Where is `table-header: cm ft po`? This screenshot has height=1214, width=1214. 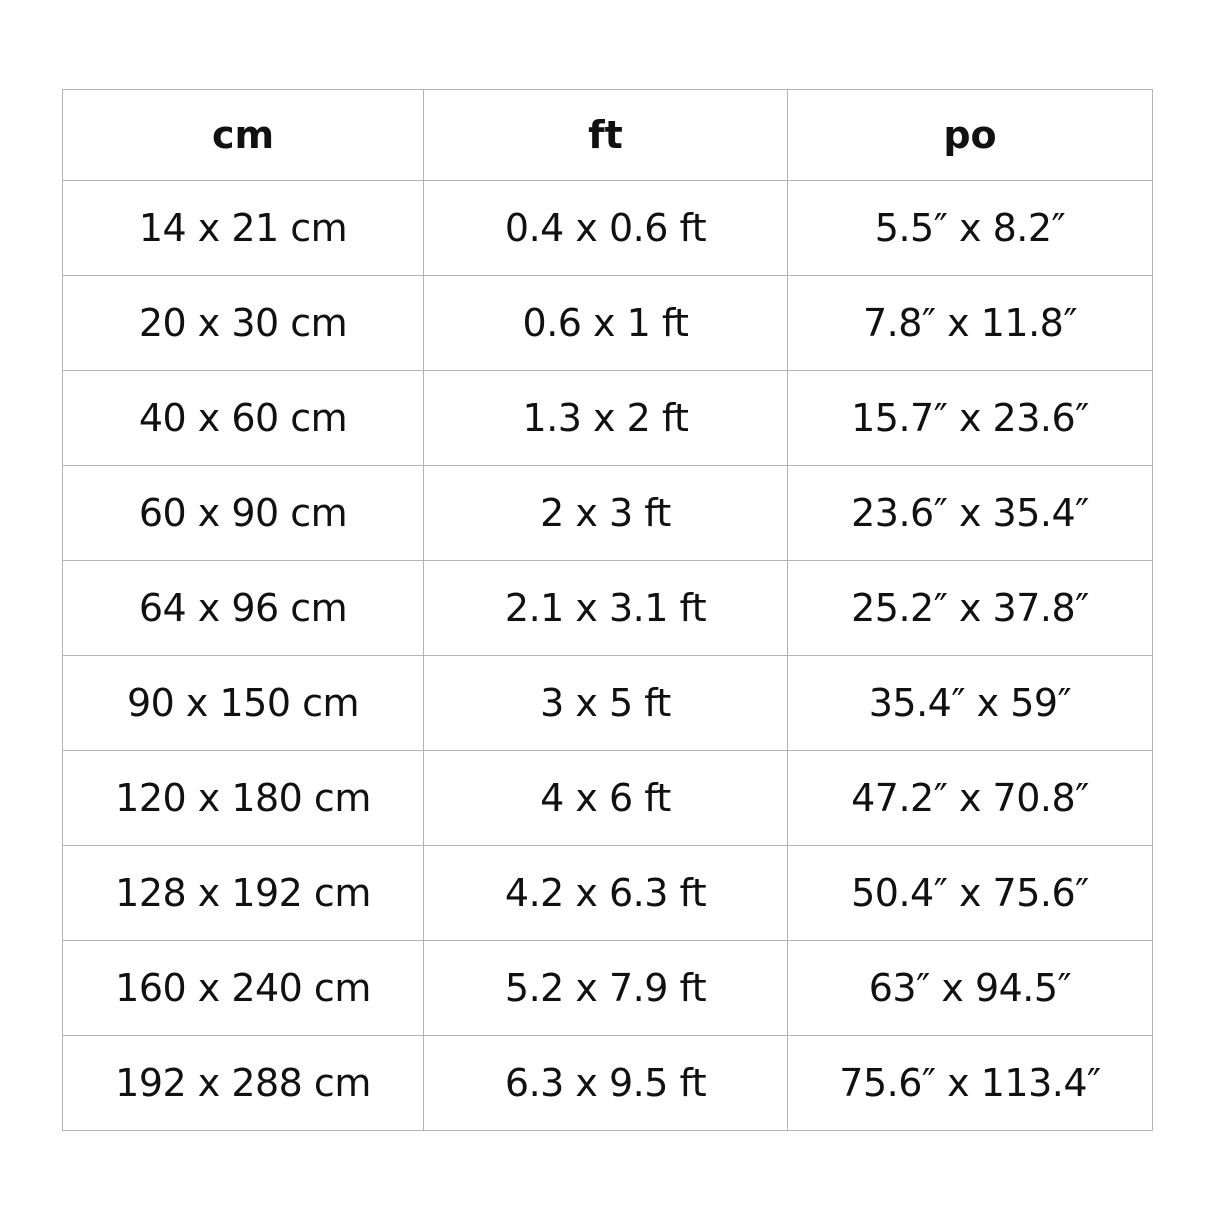 table-header: cm ft po is located at coordinates (607, 135).